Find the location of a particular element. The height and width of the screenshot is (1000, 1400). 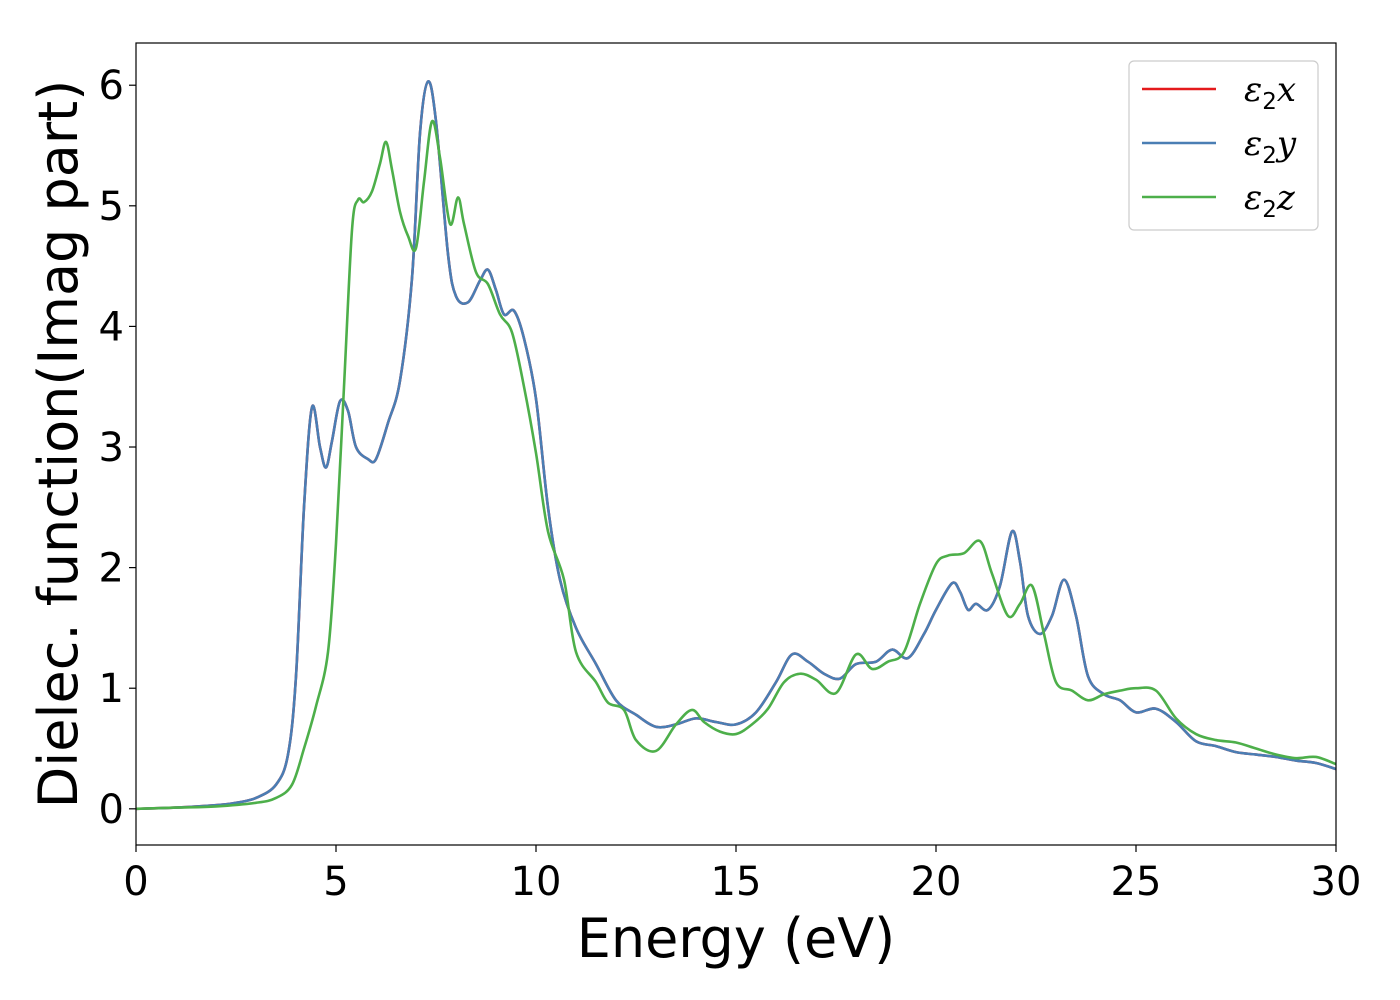

y-tick-label: 0 is located at coordinates (111, 810).